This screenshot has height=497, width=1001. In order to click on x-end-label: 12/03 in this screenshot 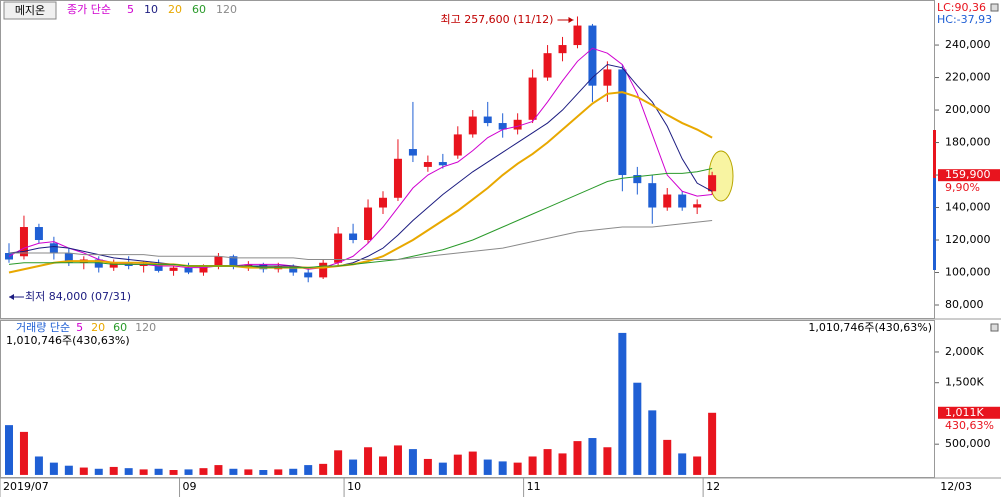, I will do `click(956, 486)`.